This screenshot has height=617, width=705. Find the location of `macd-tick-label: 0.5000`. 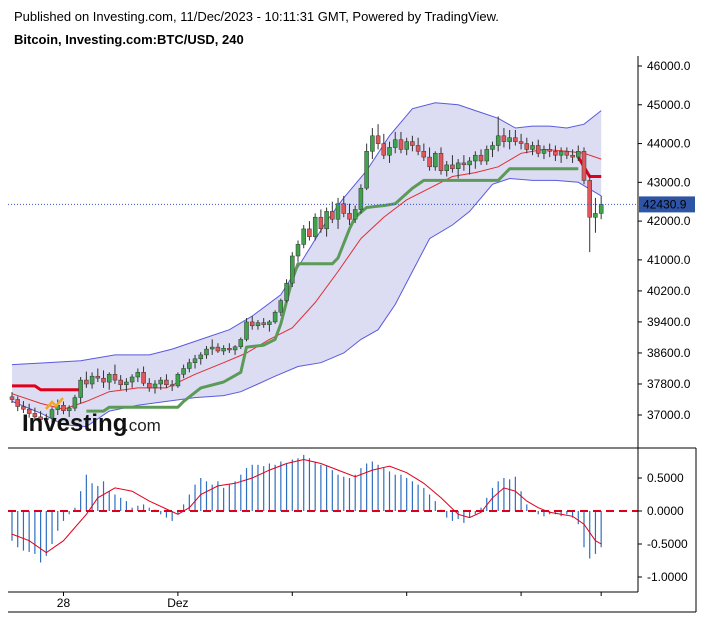

macd-tick-label: 0.5000 is located at coordinates (665, 478).